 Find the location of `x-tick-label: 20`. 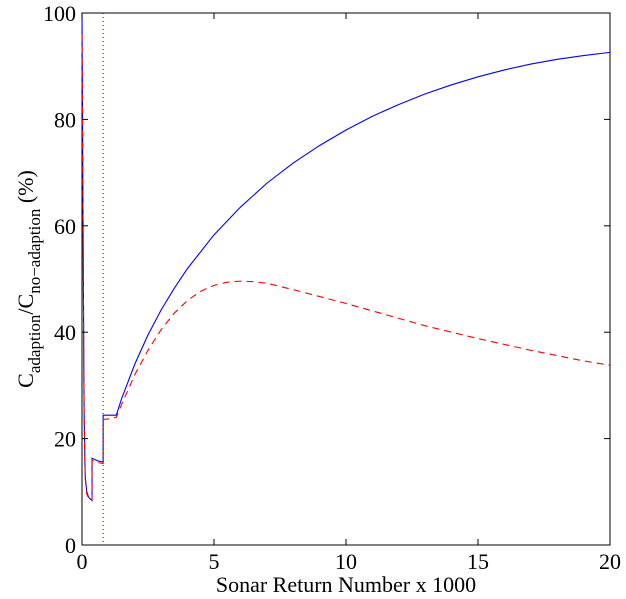

x-tick-label: 20 is located at coordinates (610, 561).